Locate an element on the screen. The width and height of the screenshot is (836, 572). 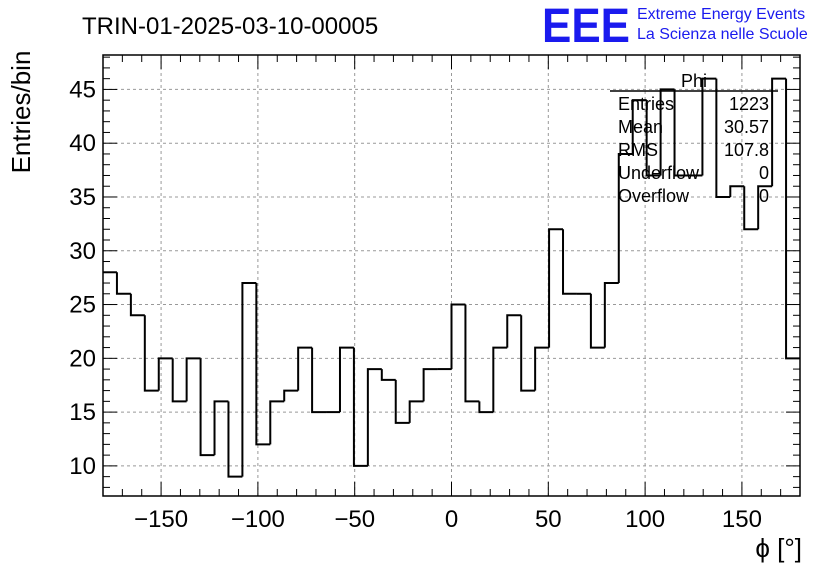
y-tick-label: 35 is located at coordinates (82, 197).